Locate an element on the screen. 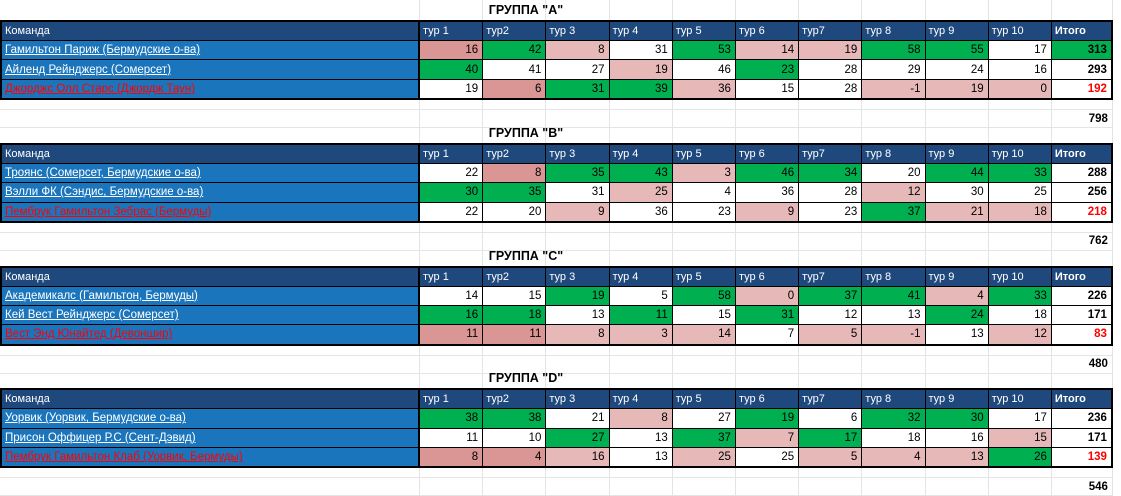  group-total-cell: 798 is located at coordinates (1082, 119).